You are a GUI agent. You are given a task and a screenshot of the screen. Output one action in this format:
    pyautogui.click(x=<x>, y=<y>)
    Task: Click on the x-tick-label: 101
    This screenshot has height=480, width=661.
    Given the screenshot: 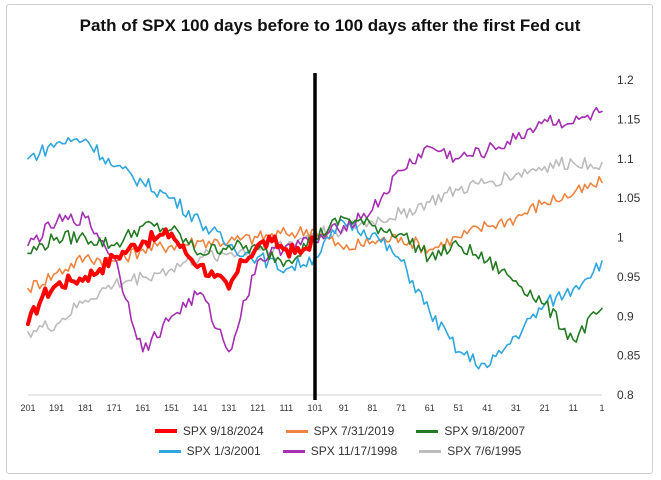 What is the action you would take?
    pyautogui.click(x=314, y=408)
    